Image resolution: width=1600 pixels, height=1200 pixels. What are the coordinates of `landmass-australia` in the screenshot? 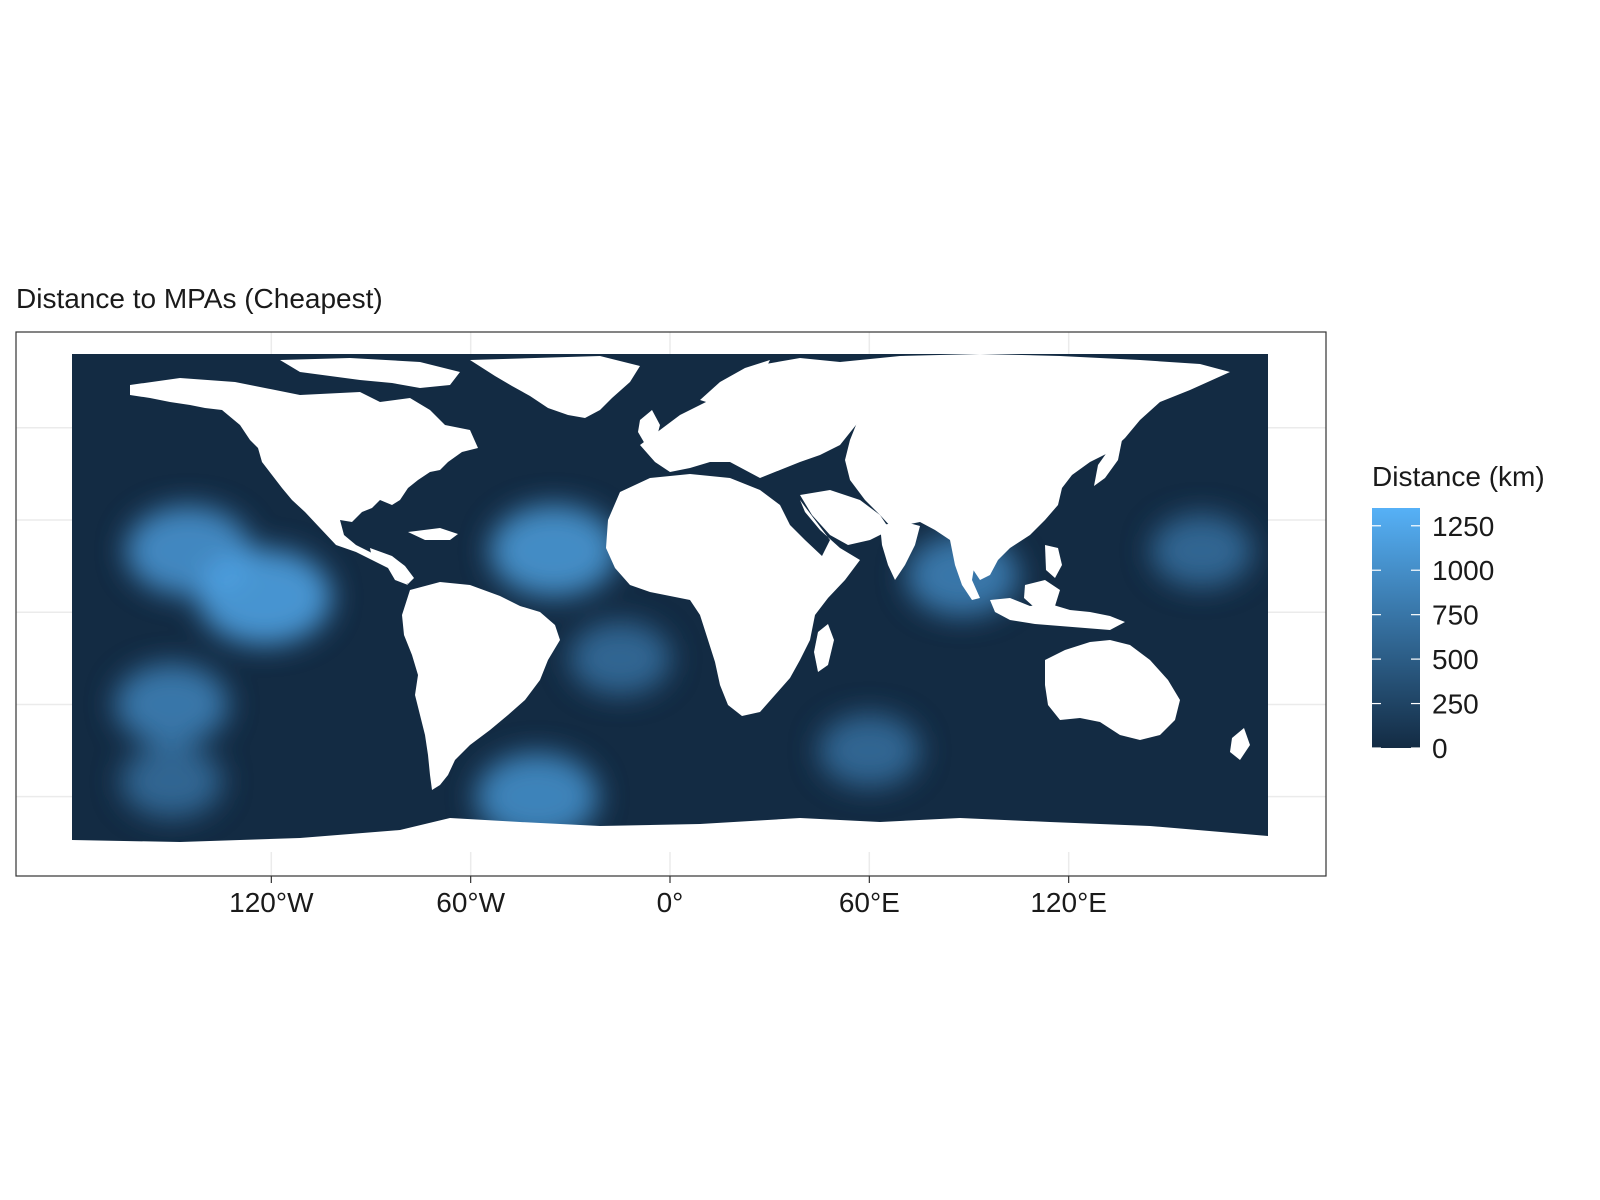 It's located at (1112, 690).